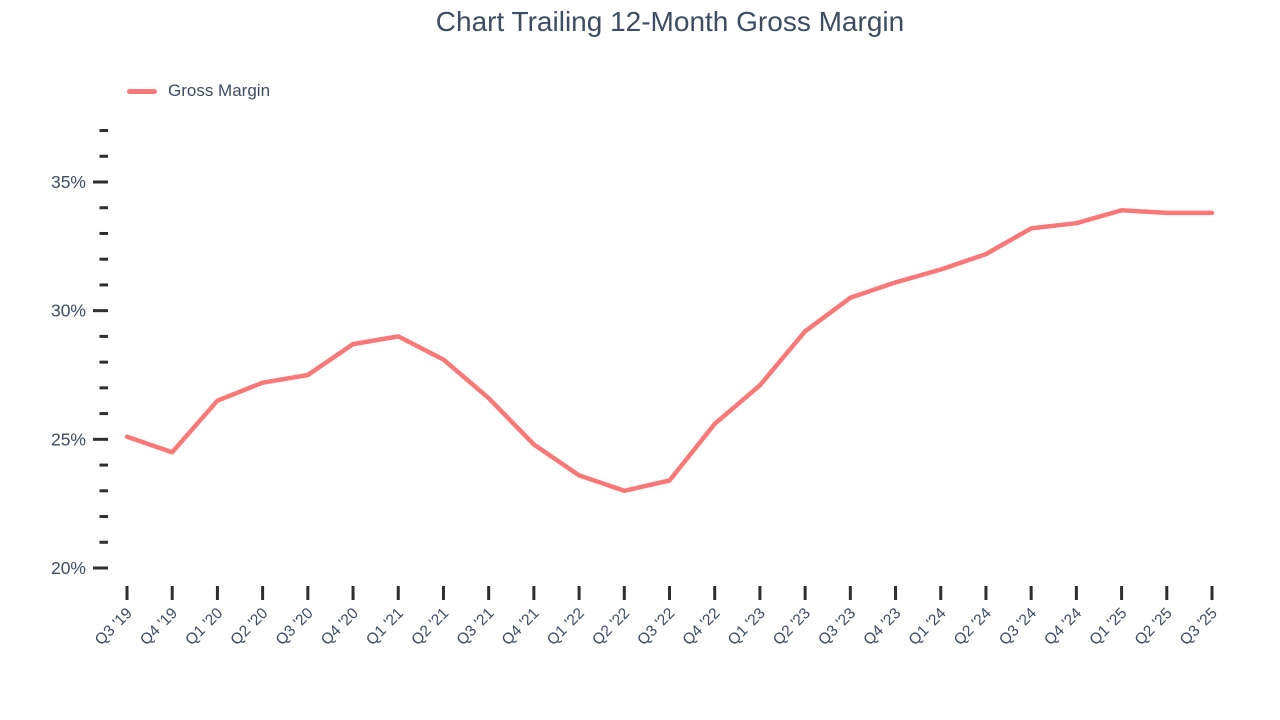 The width and height of the screenshot is (1280, 720). Describe the element at coordinates (430, 627) in the screenshot. I see `x-axis-label: Q2 '21` at that location.